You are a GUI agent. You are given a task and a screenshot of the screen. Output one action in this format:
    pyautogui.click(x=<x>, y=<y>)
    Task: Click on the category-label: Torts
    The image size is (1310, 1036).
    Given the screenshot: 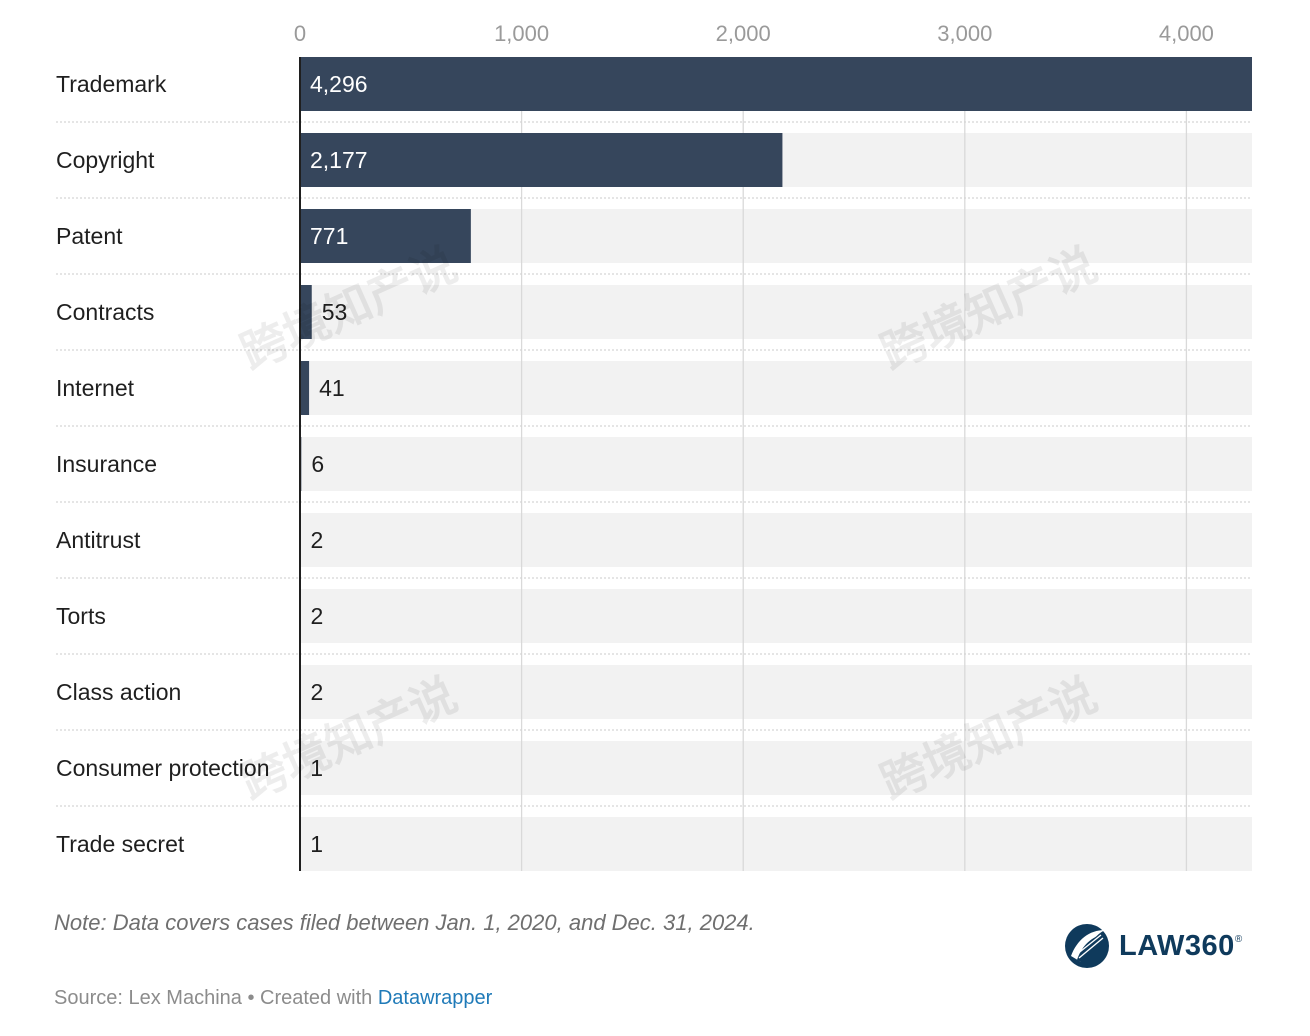 What is the action you would take?
    pyautogui.click(x=81, y=616)
    